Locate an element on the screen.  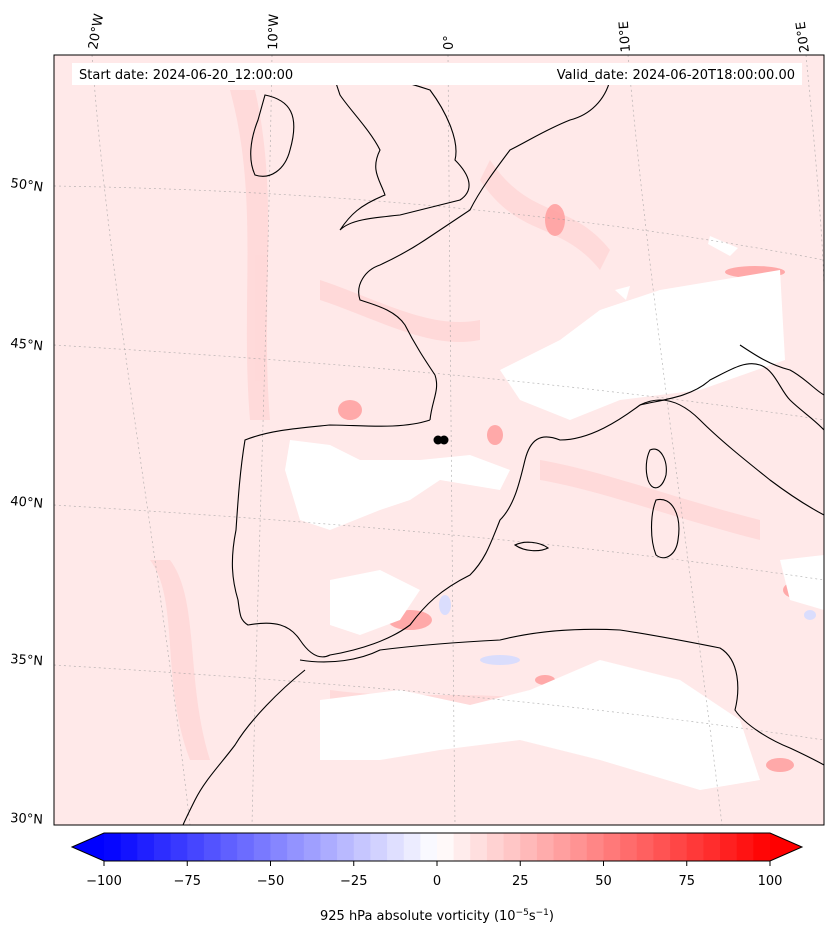
parallel-50n is located at coordinates (439, 223).